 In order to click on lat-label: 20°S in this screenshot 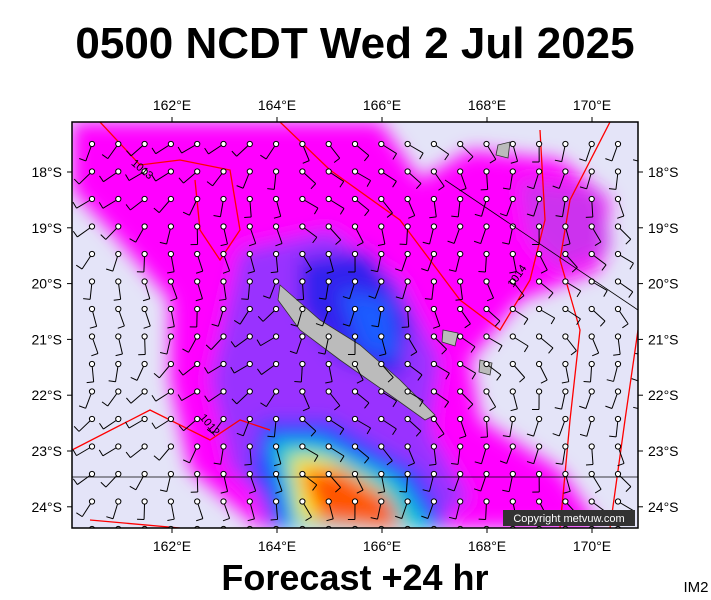, I will do `click(663, 284)`.